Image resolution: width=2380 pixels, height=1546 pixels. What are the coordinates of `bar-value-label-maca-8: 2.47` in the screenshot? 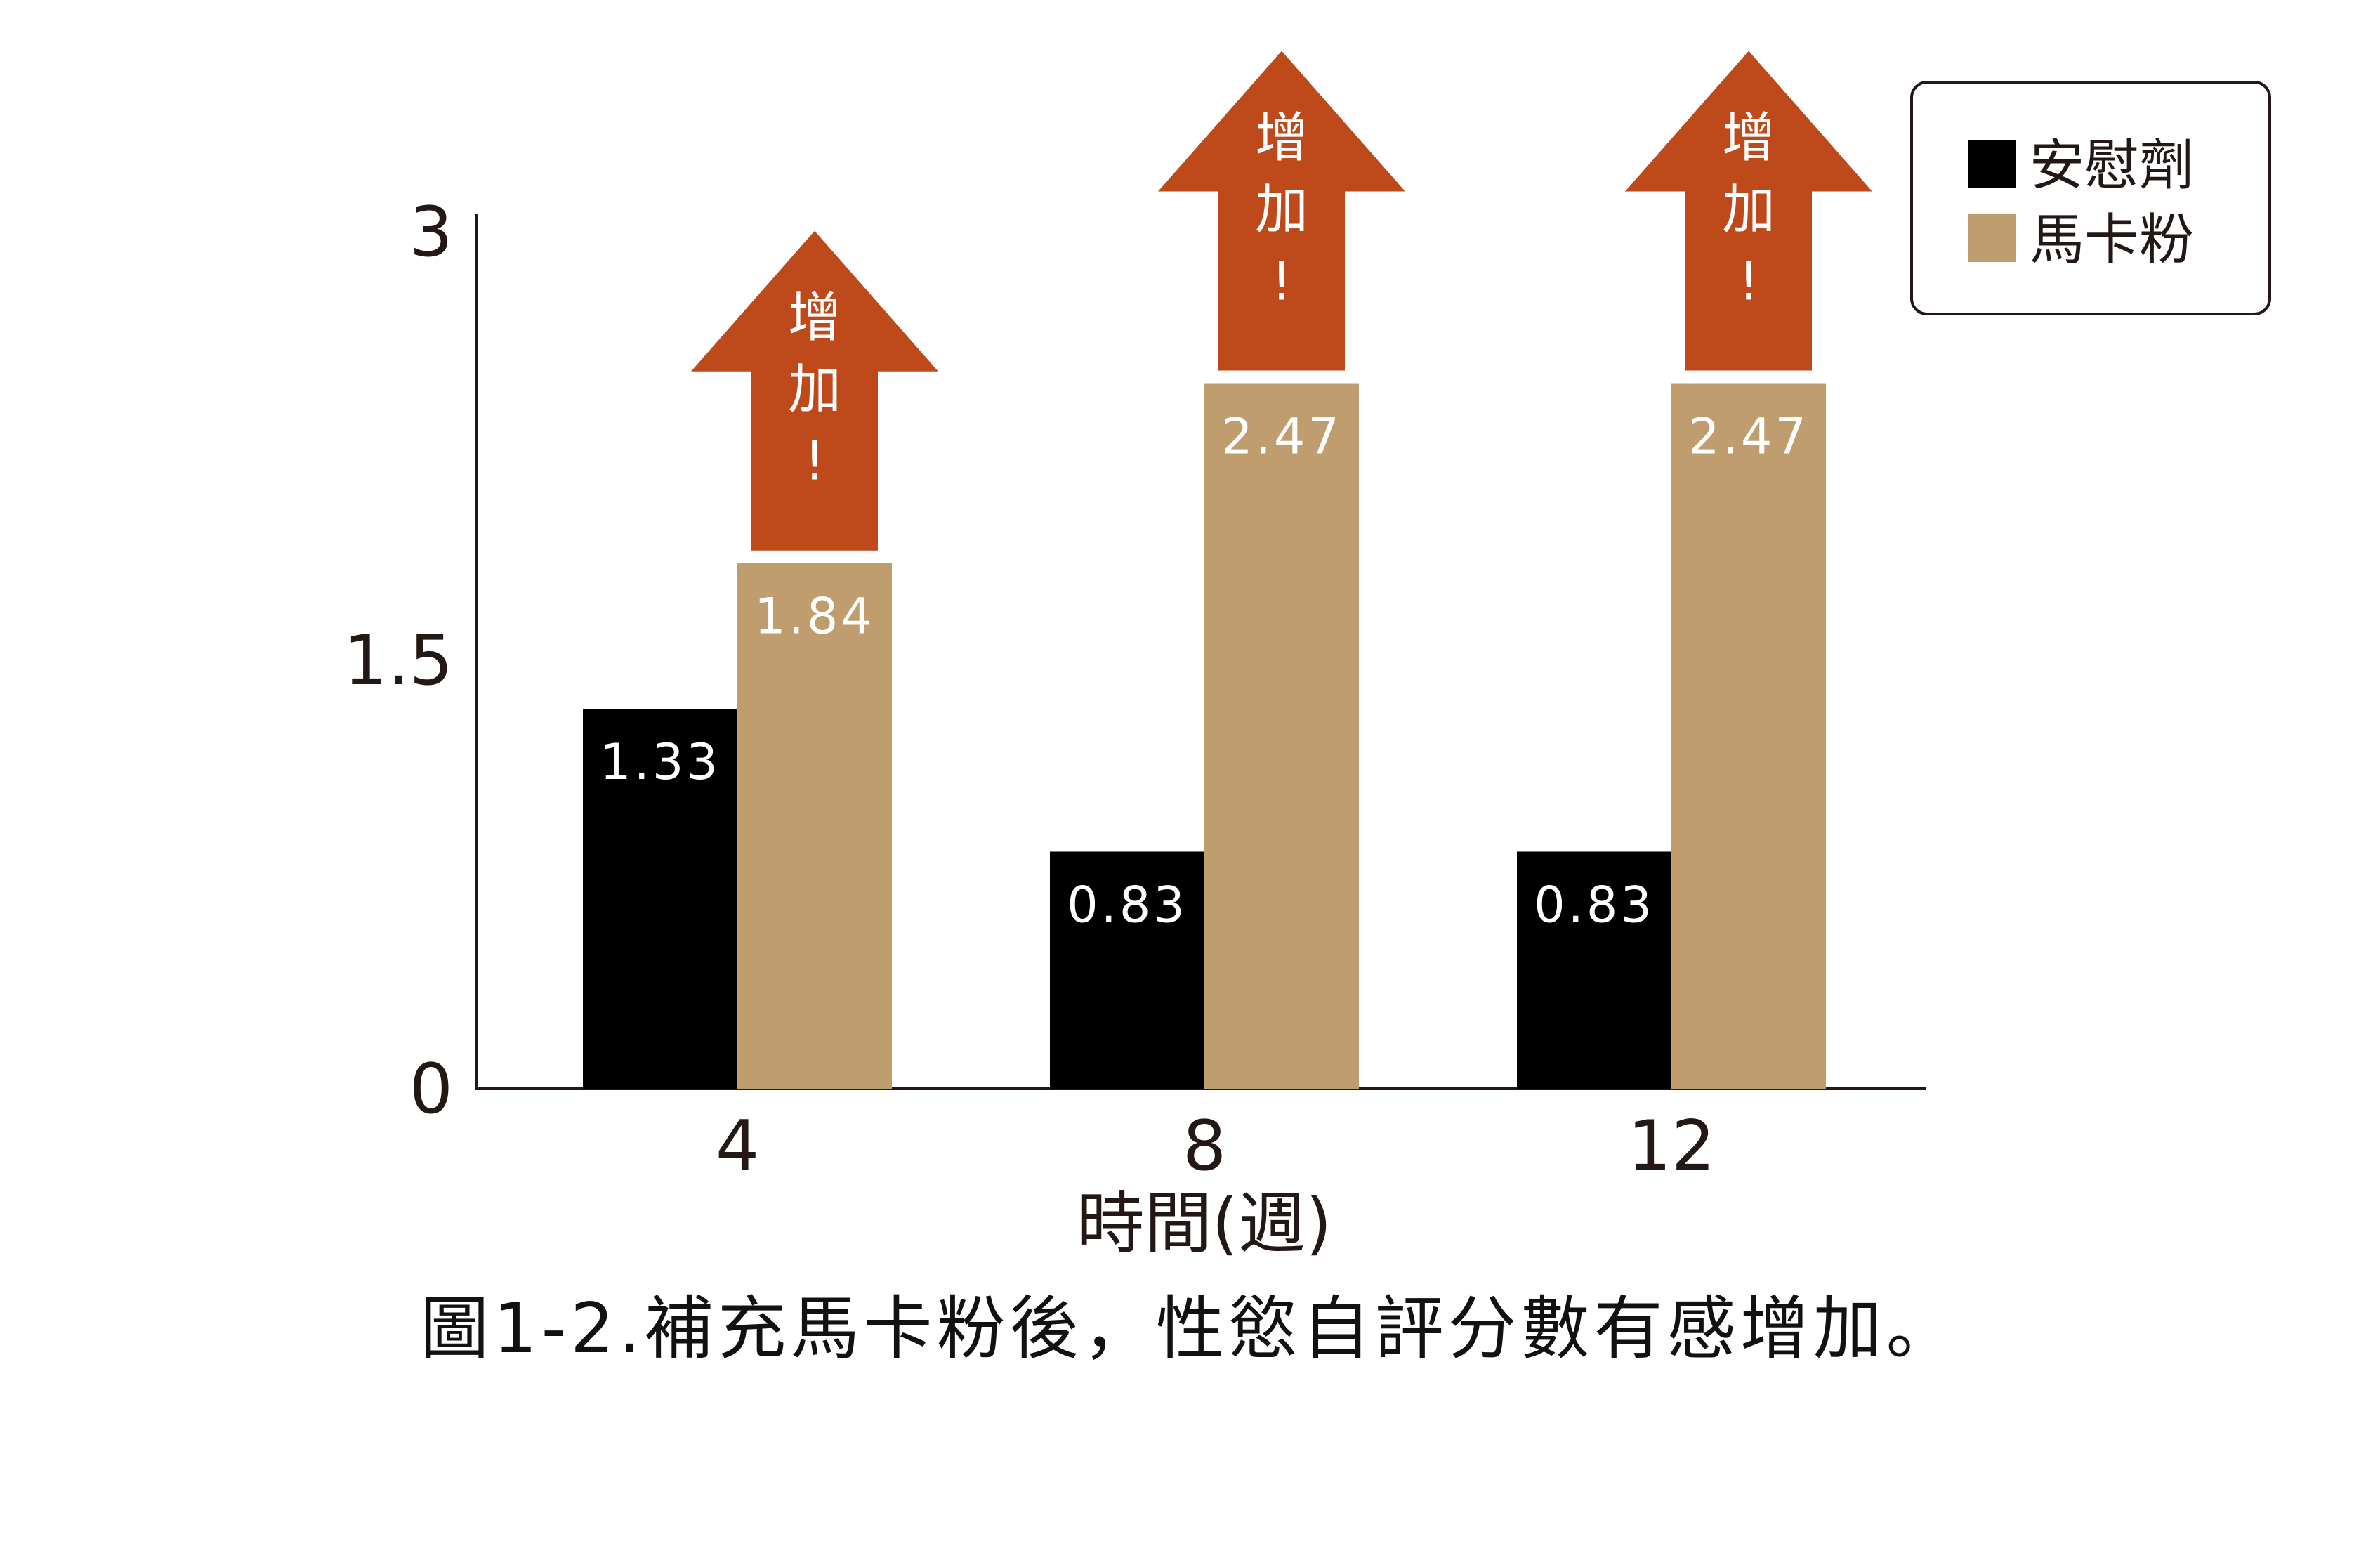 It's located at (1281, 437).